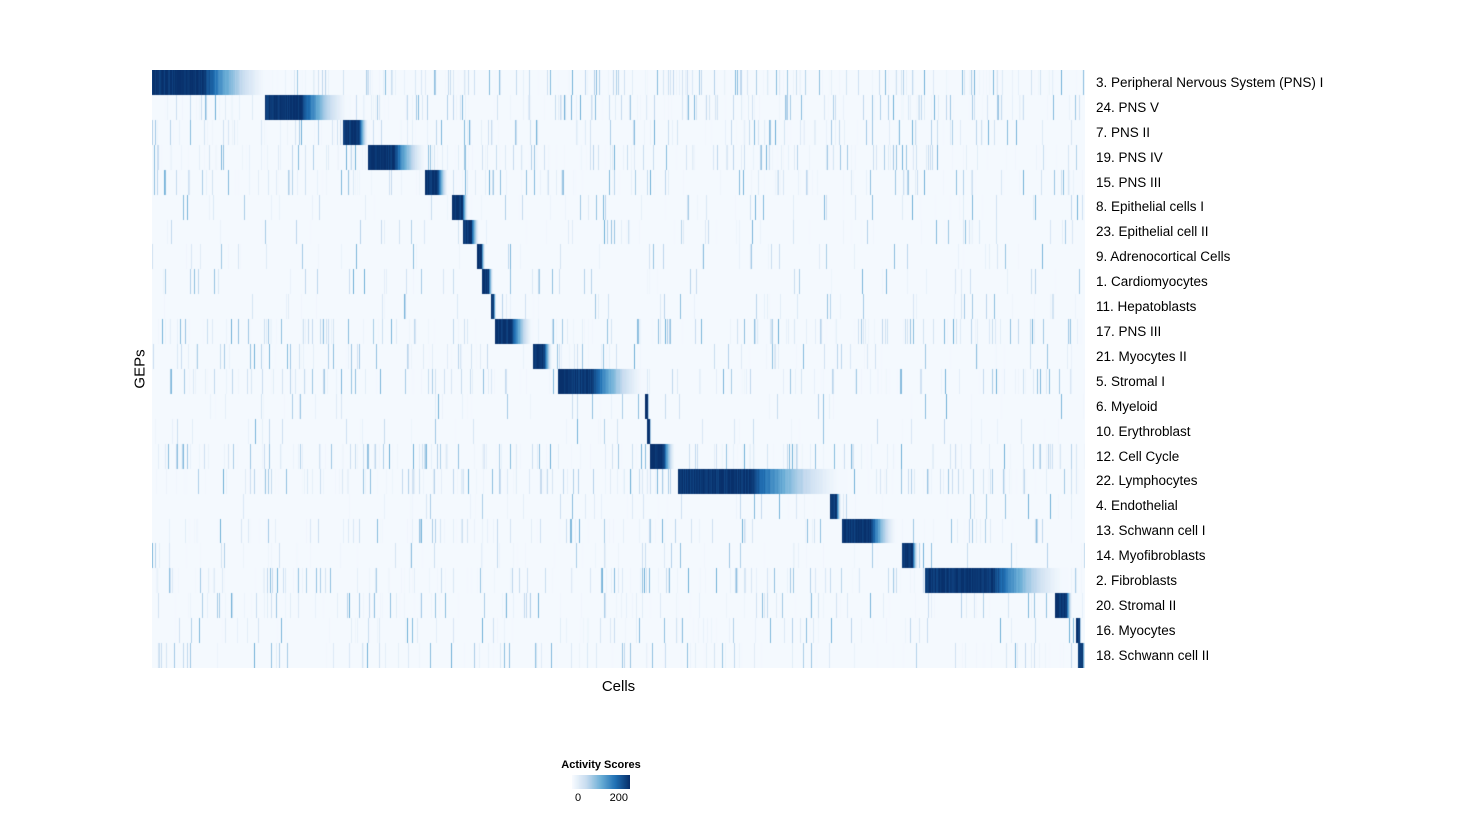 The width and height of the screenshot is (1457, 815). Describe the element at coordinates (578, 798) in the screenshot. I see `legend-tick-min: 0` at that location.